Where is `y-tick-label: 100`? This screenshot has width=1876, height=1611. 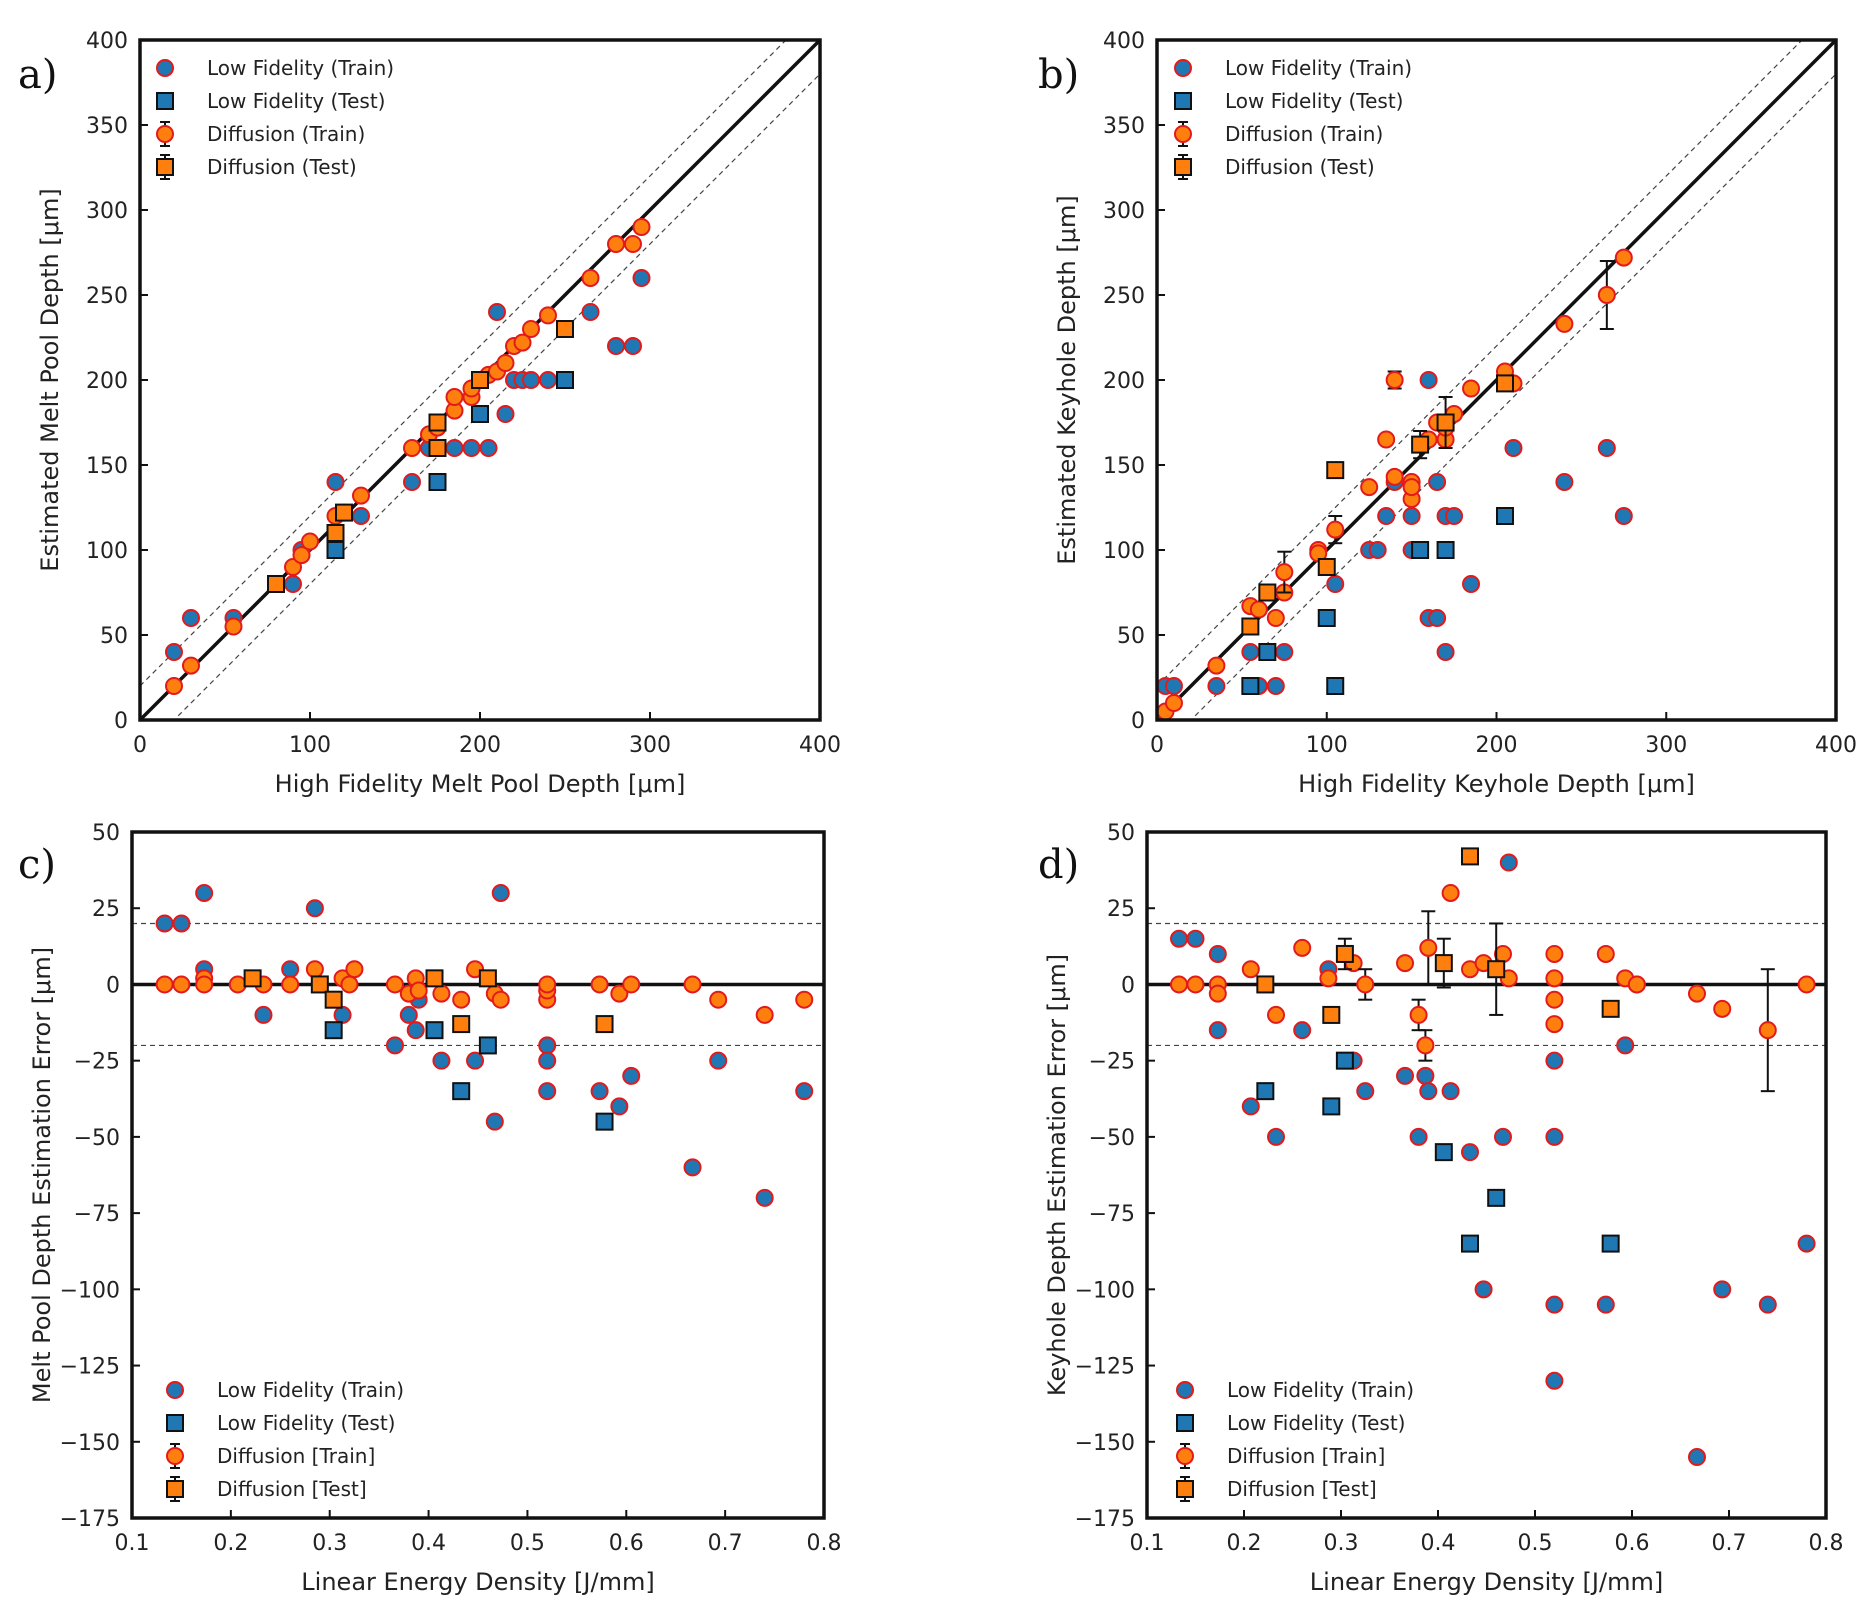
y-tick-label: 100 is located at coordinates (1124, 551).